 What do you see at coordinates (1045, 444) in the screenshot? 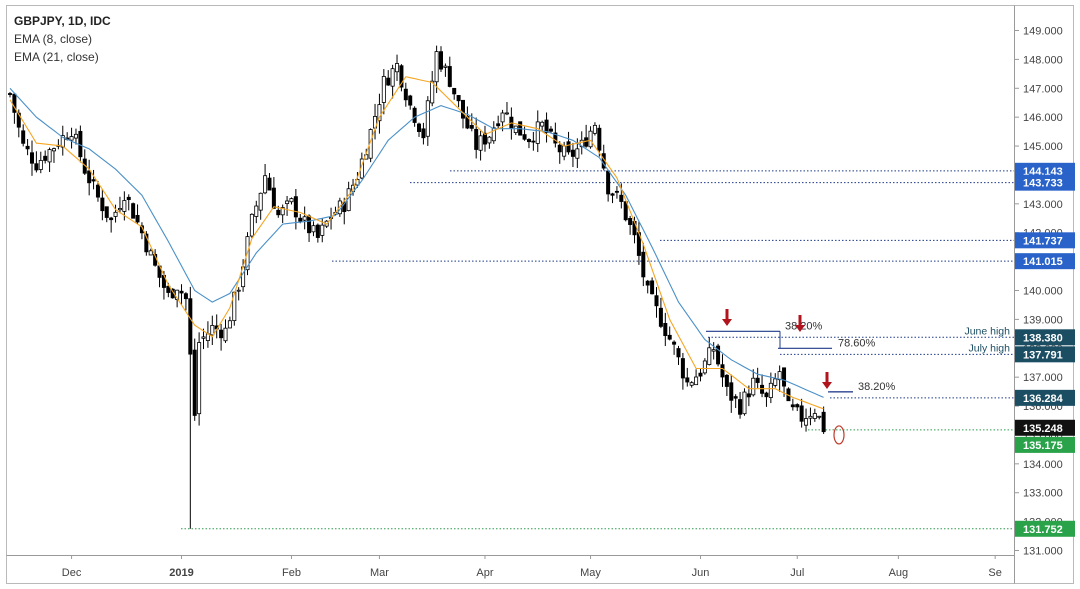
I see `price-tag: 135.175` at bounding box center [1045, 444].